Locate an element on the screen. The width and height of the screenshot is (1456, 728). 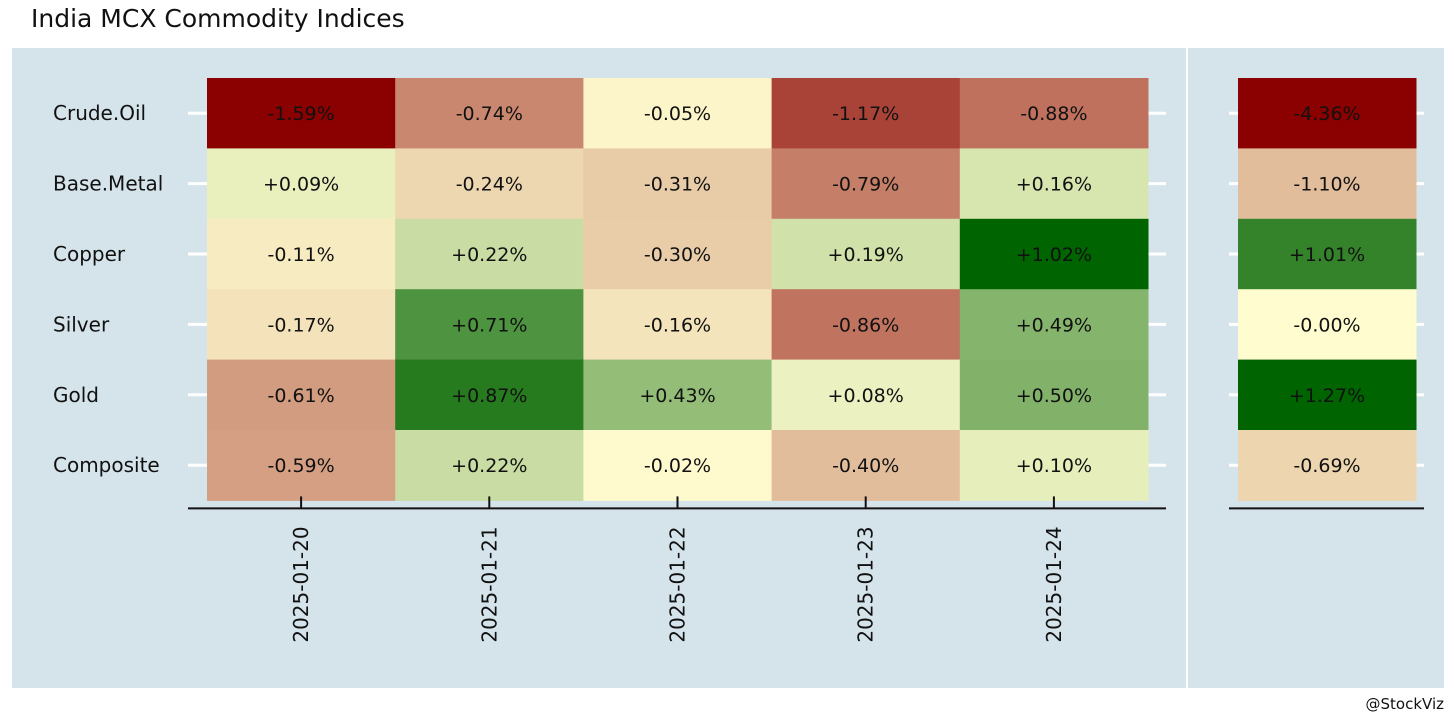
cell-value-label: -0.61% is located at coordinates (300, 396).